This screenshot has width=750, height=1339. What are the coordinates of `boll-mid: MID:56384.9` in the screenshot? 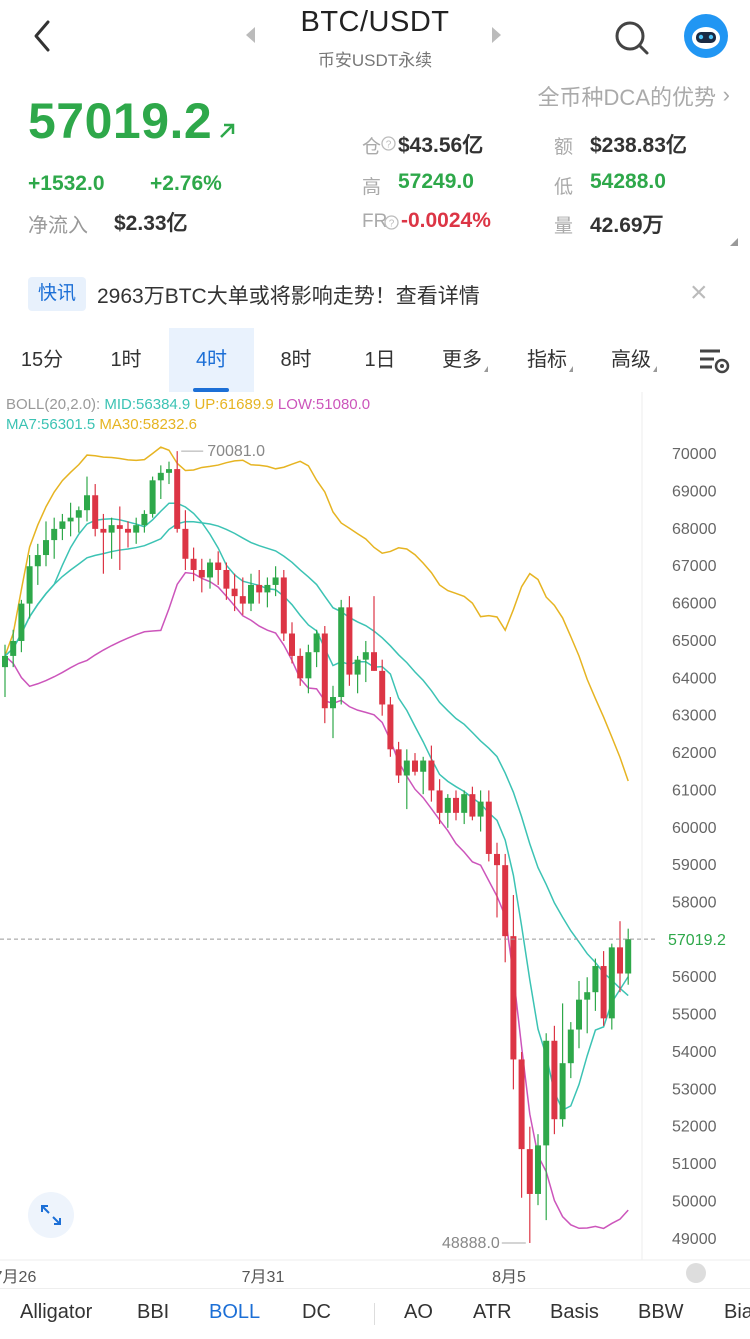 It's located at (147, 404).